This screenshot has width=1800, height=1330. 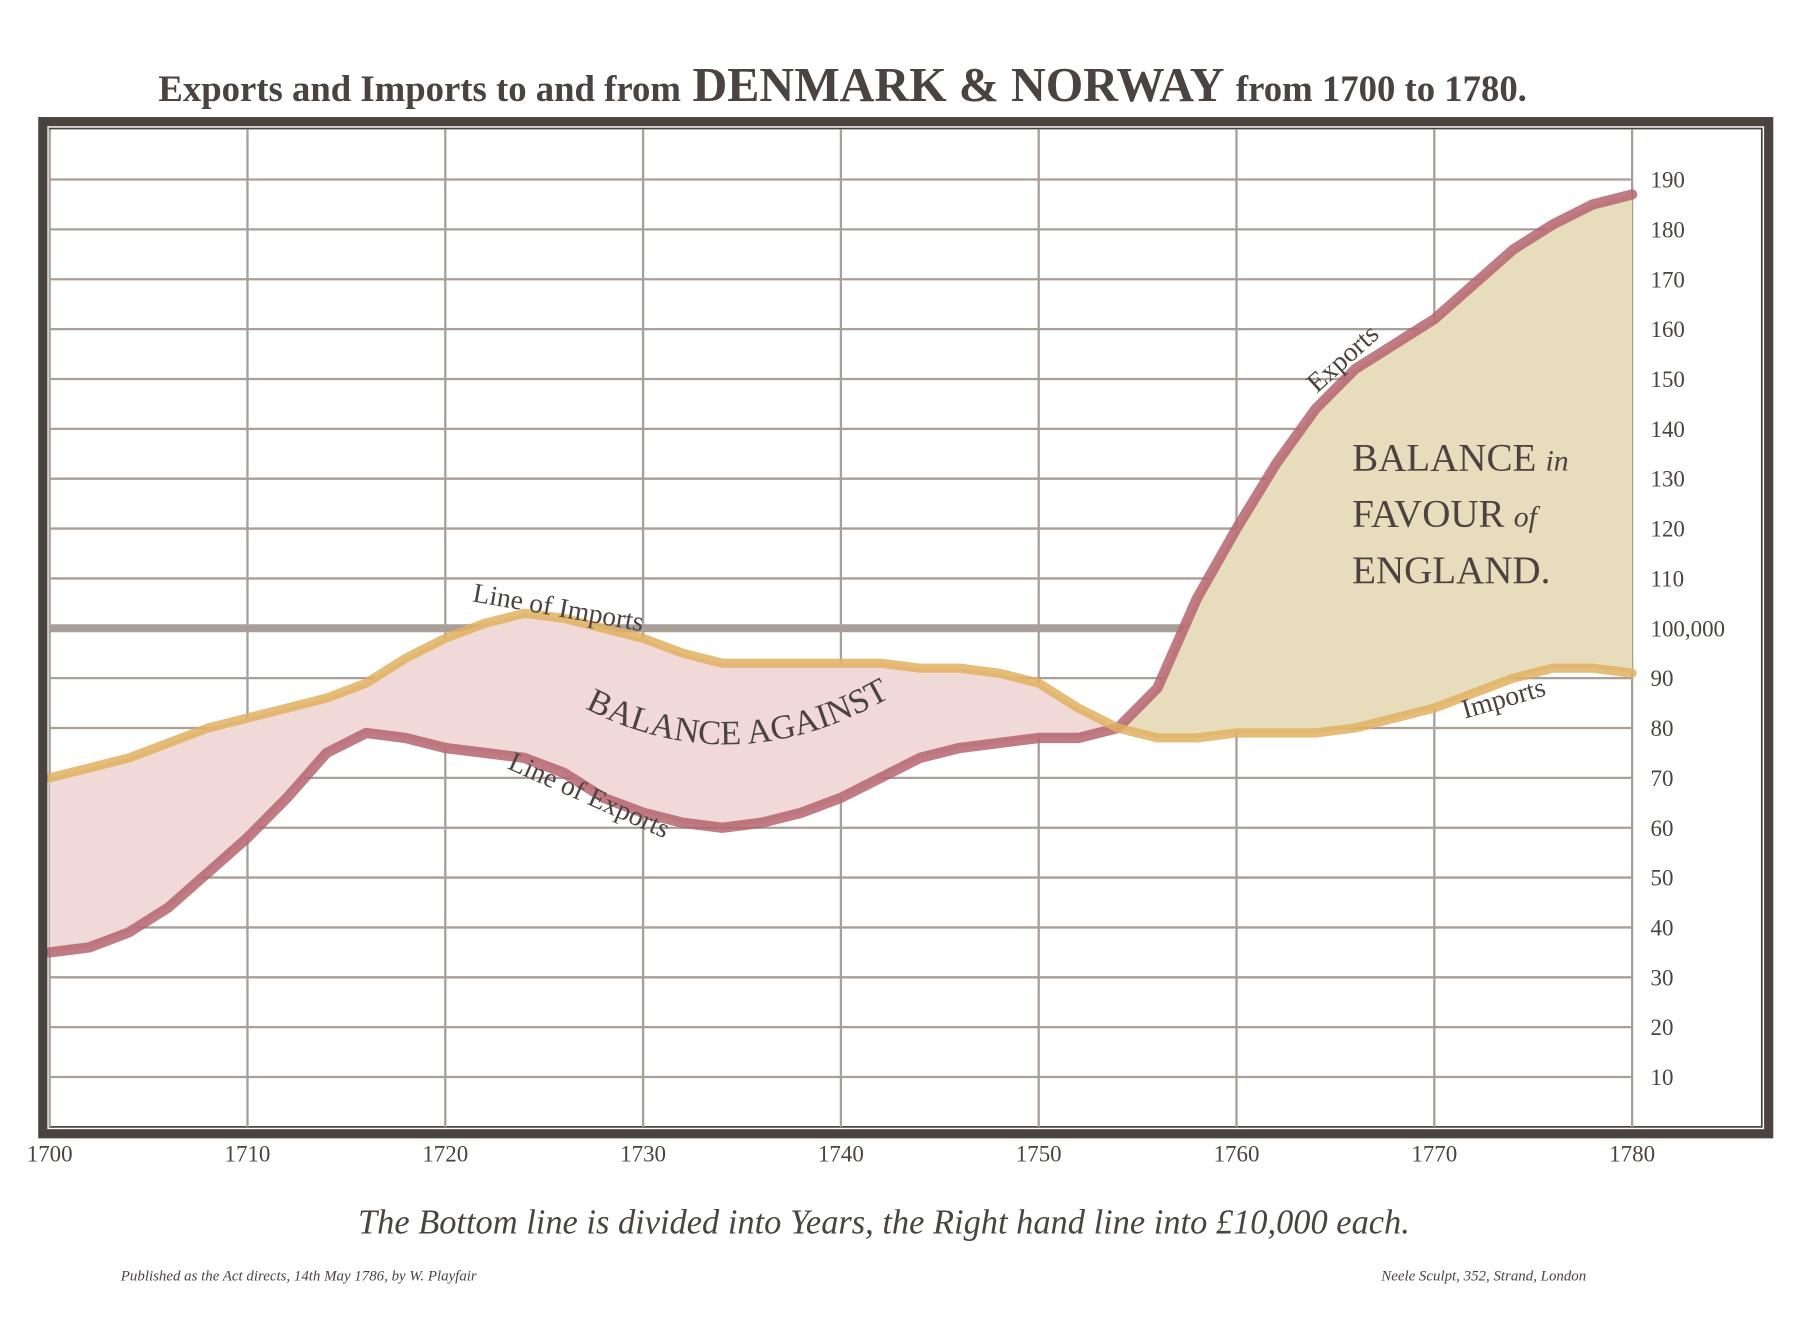 What do you see at coordinates (1661, 1077) in the screenshot?
I see `y-tick-label: 10` at bounding box center [1661, 1077].